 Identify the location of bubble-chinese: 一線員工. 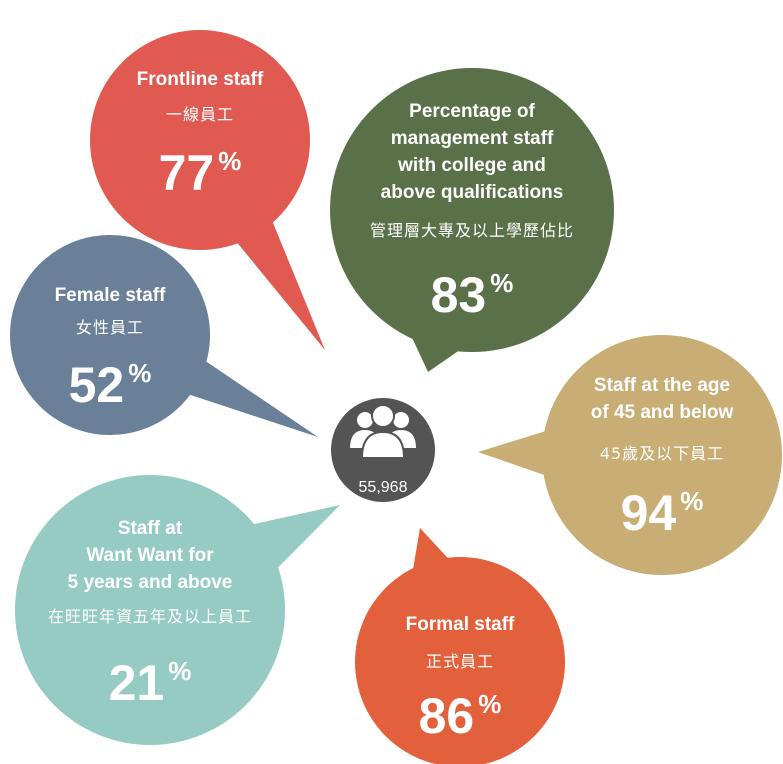
(200, 114).